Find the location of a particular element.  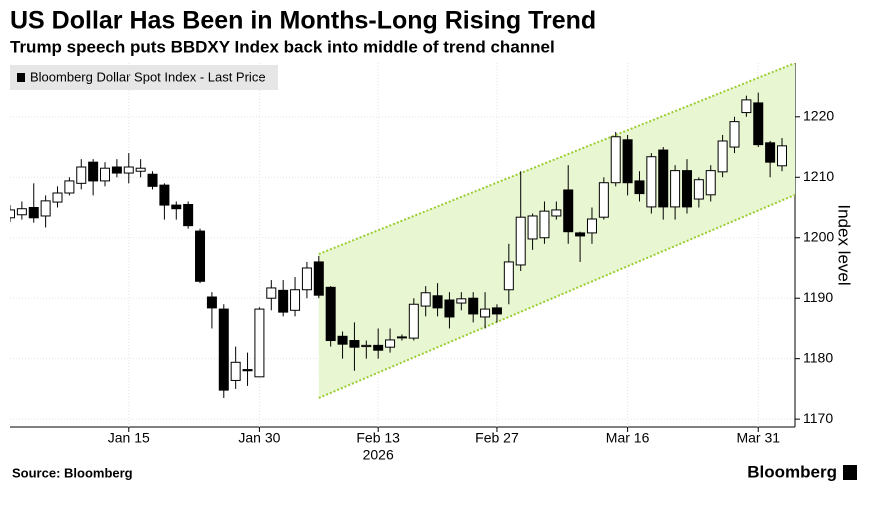

y-tick-label: 1210 is located at coordinates (818, 176).